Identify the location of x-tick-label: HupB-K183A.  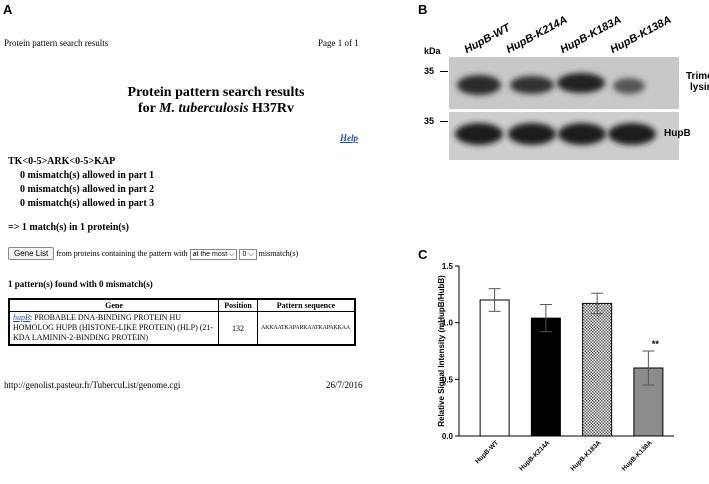
(585, 455).